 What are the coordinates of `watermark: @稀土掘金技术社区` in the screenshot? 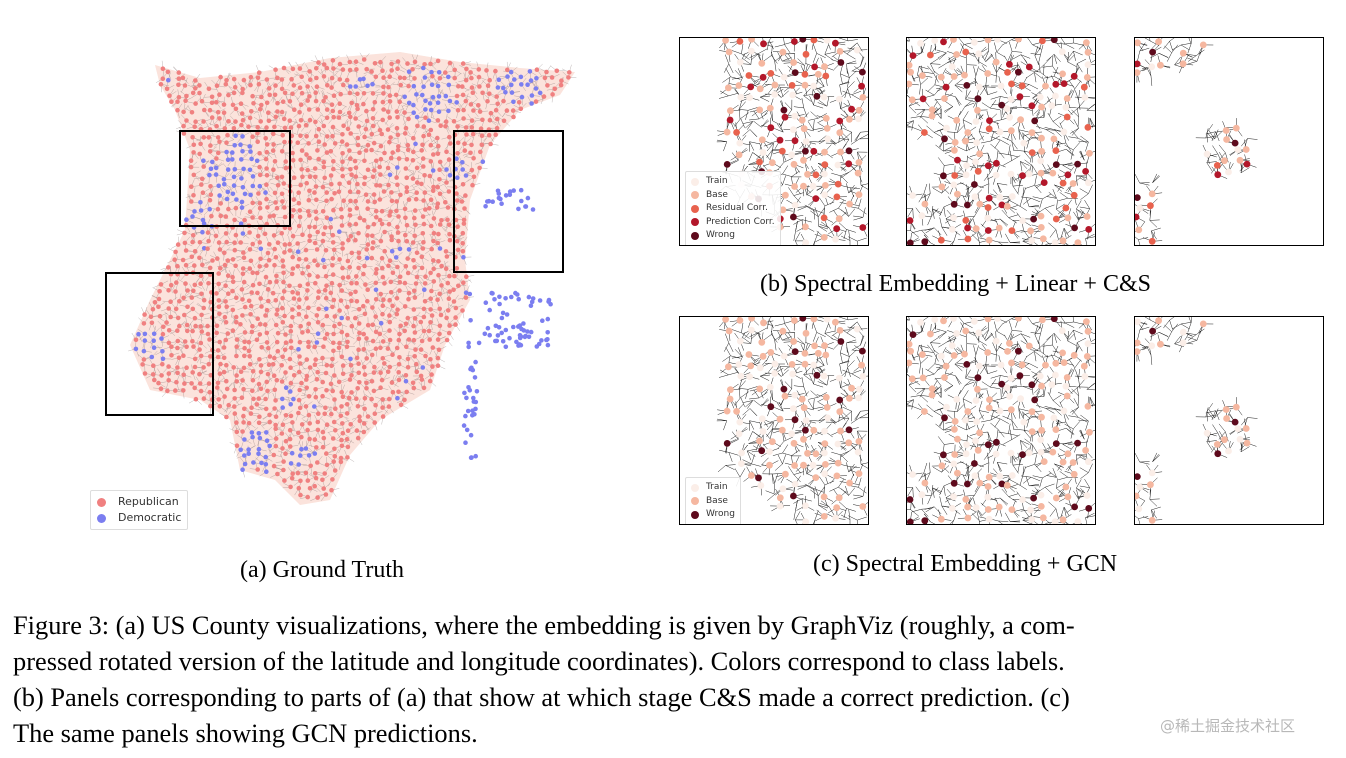 It's located at (1228, 726).